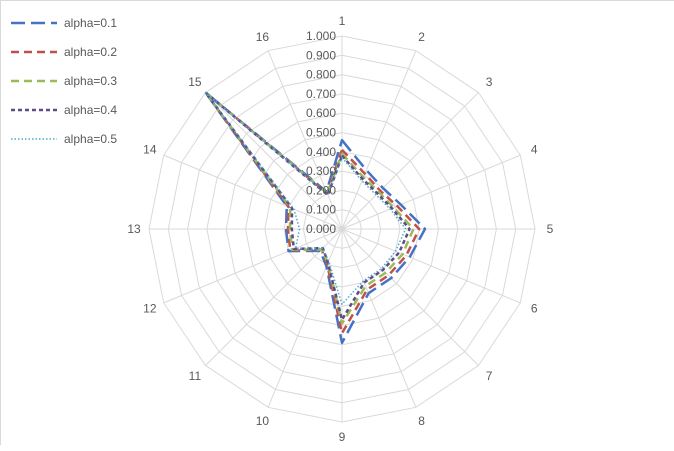  I want to click on category-label: 1, so click(342, 21).